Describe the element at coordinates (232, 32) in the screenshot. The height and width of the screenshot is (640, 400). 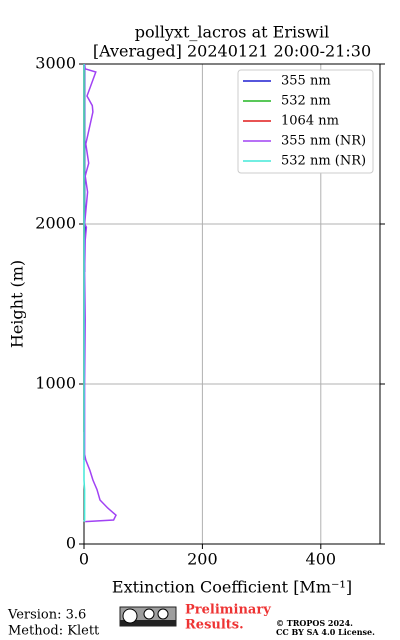
I see `chart-title: pollyxt_lacros at Eriswil` at that location.